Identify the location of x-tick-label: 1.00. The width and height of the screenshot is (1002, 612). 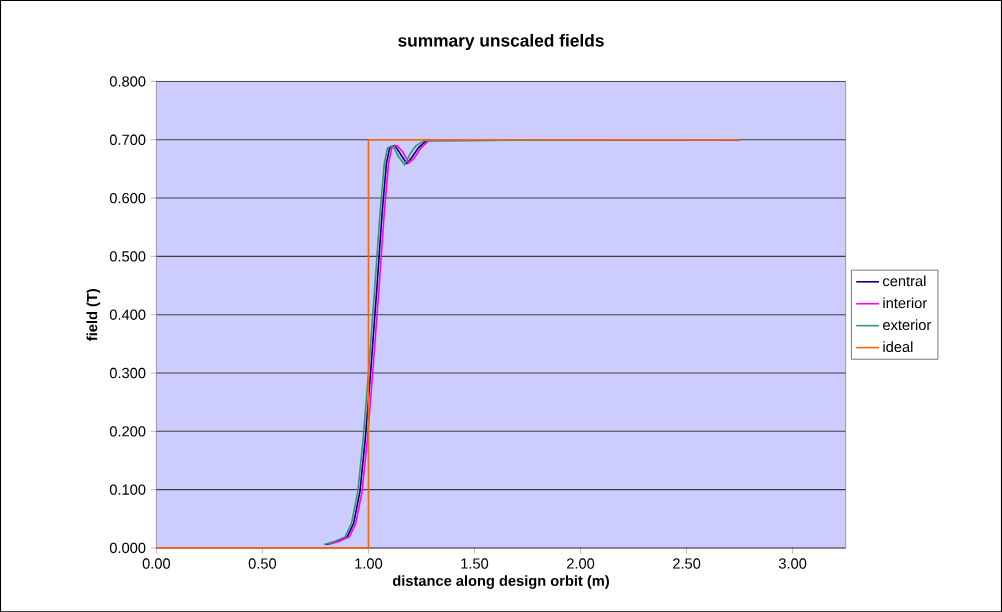
(369, 563).